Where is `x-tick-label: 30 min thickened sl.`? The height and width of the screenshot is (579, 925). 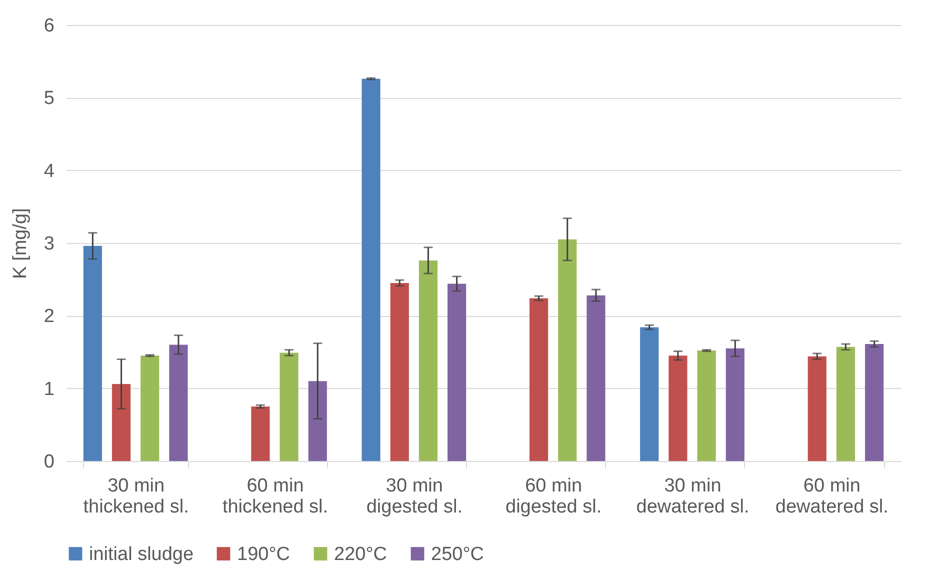 x-tick-label: 30 min thickened sl. is located at coordinates (136, 497).